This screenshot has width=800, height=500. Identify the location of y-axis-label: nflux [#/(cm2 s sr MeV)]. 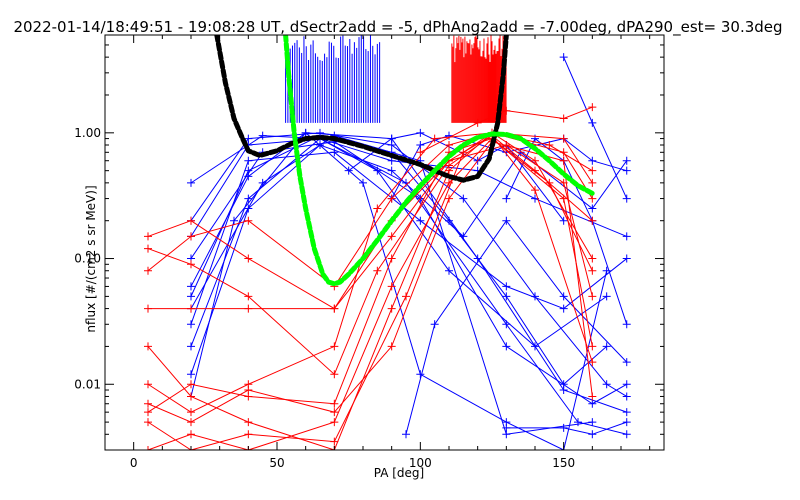
(91, 258).